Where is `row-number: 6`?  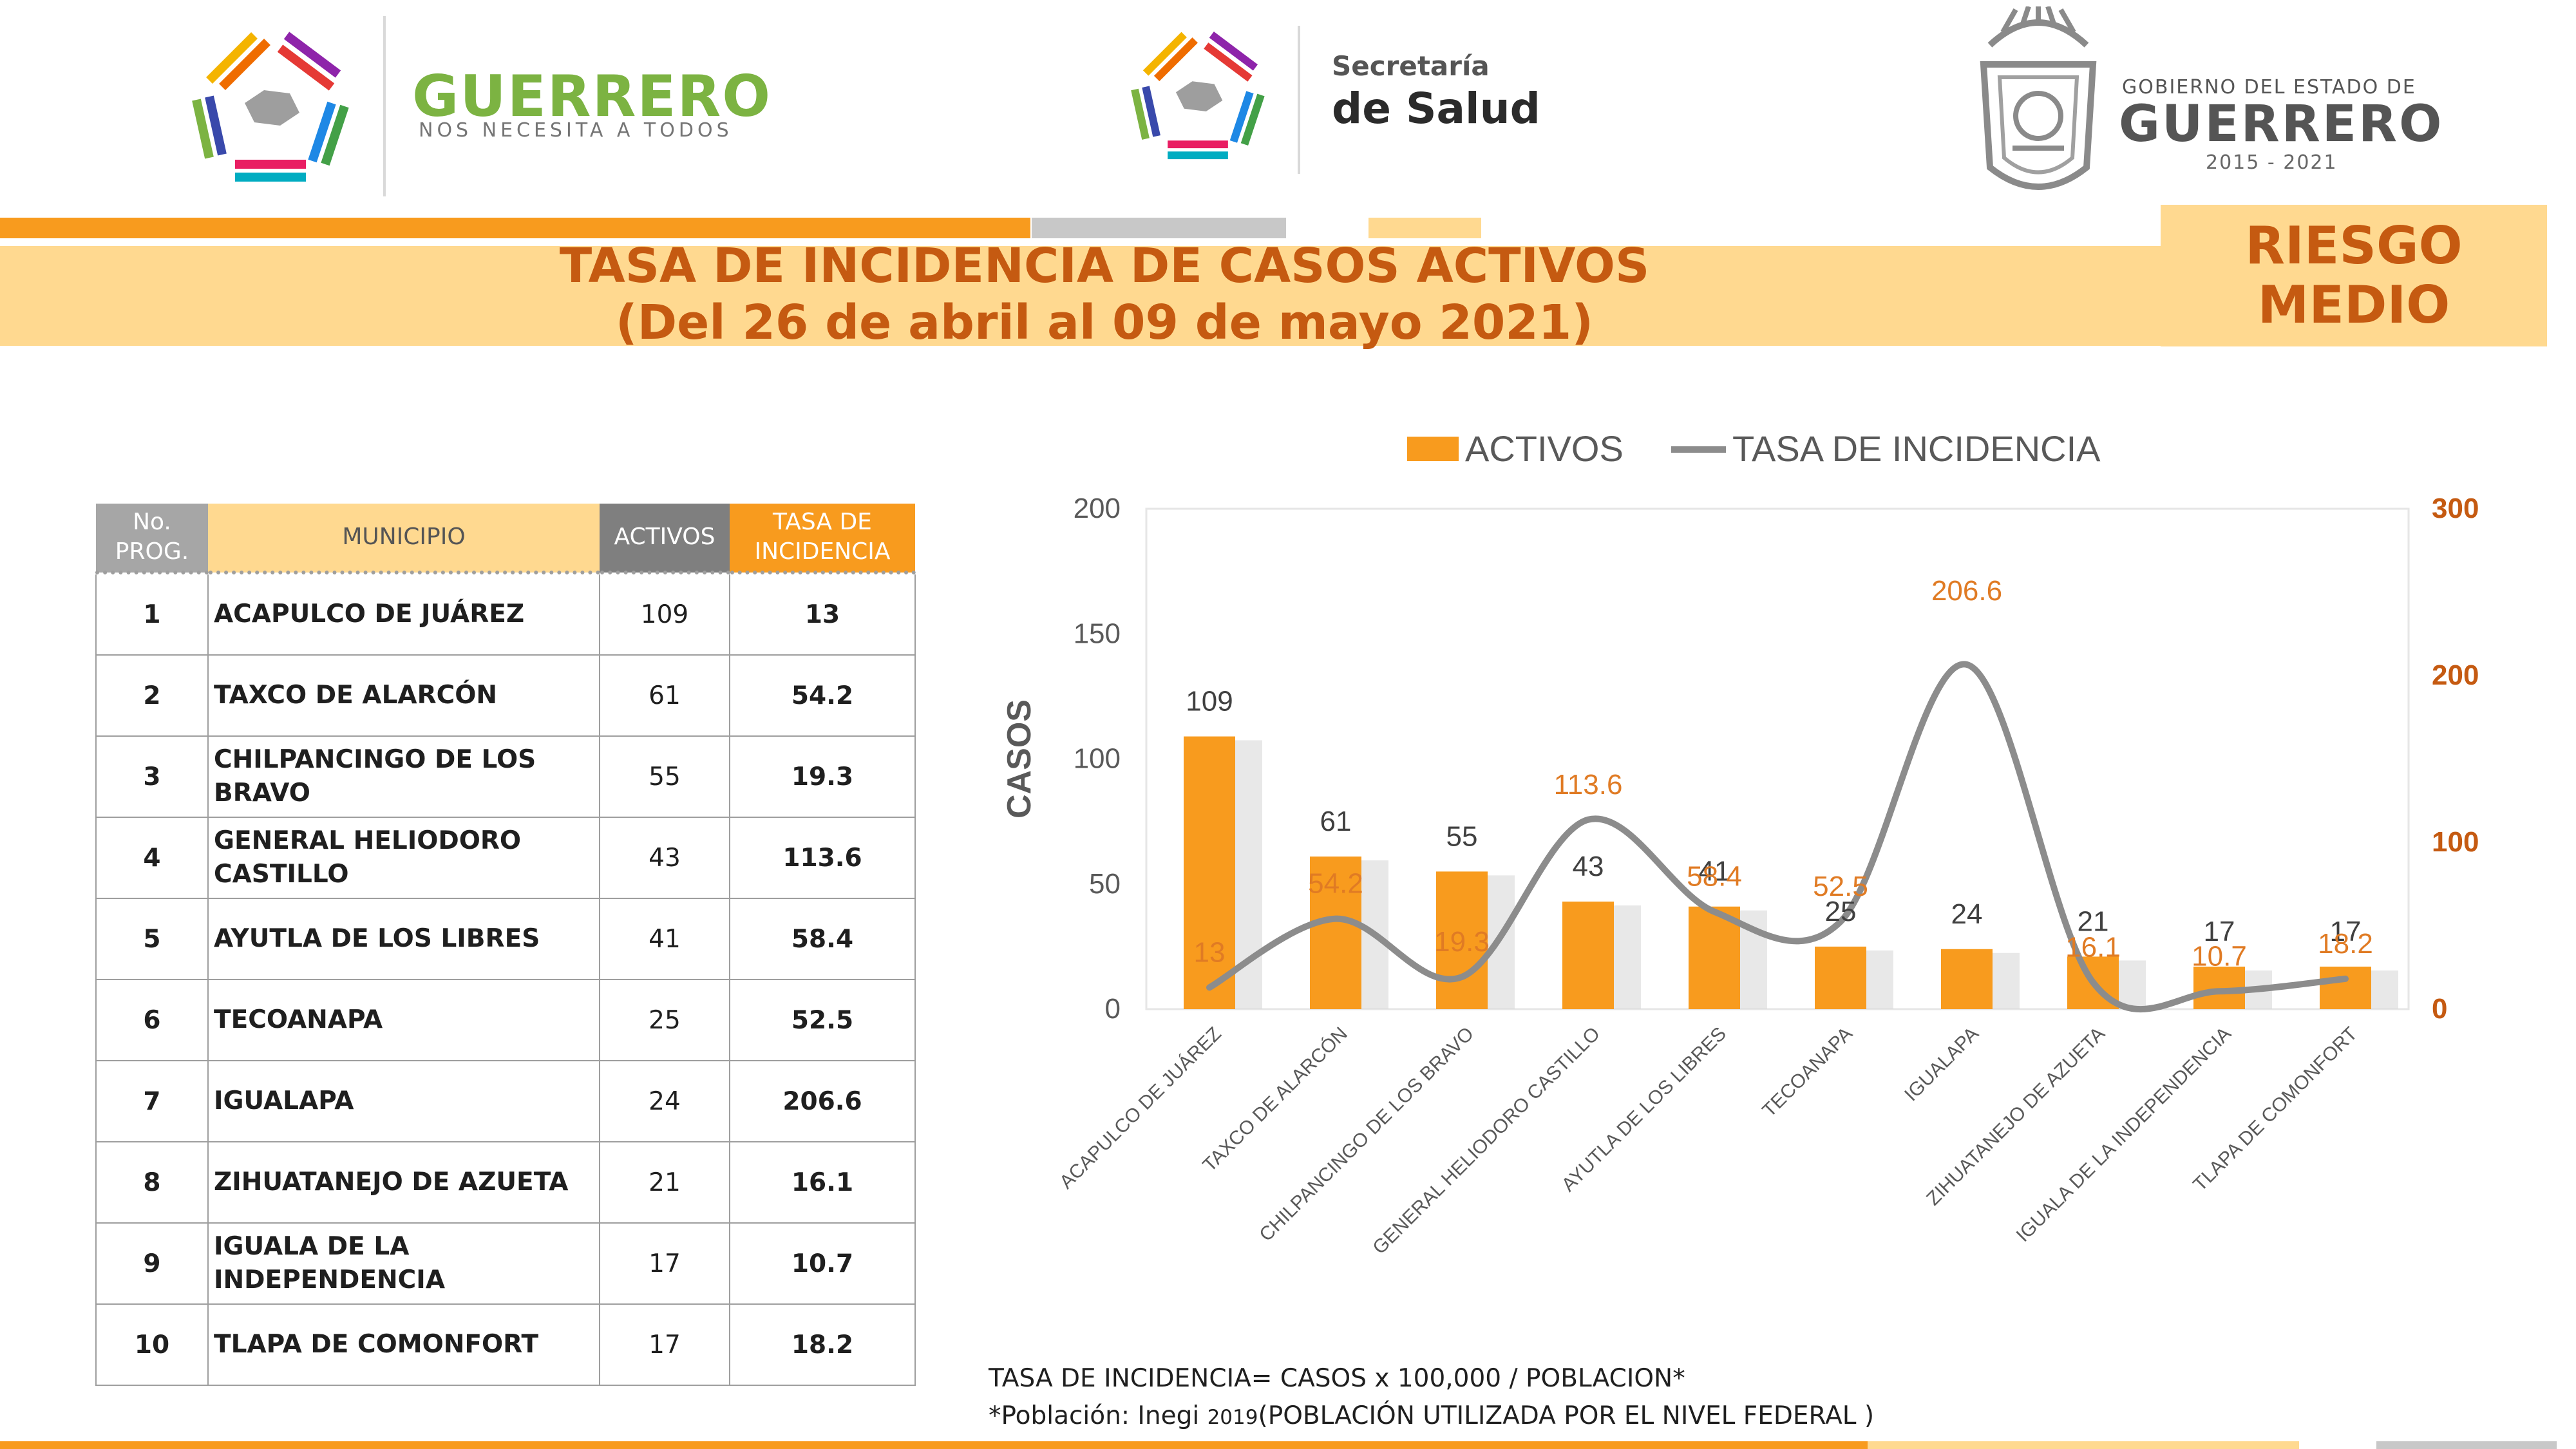
row-number: 6 is located at coordinates (152, 1020).